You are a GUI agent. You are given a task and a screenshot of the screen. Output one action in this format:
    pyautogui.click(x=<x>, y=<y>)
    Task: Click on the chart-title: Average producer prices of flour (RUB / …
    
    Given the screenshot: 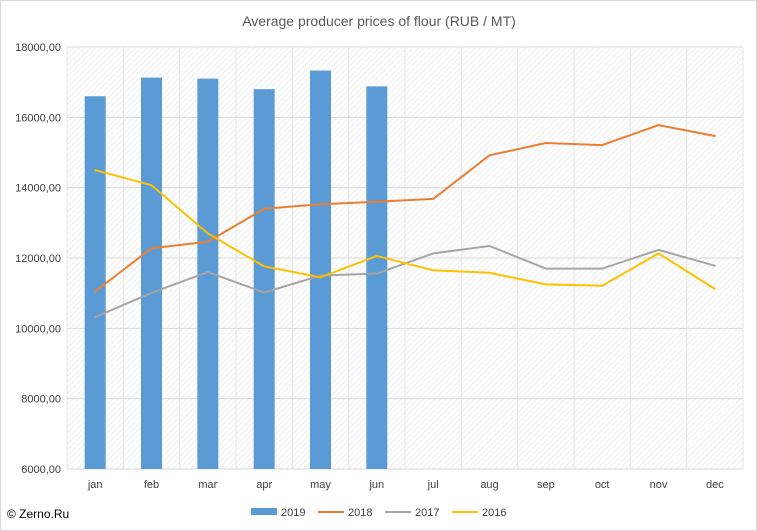 What is the action you would take?
    pyautogui.click(x=379, y=21)
    